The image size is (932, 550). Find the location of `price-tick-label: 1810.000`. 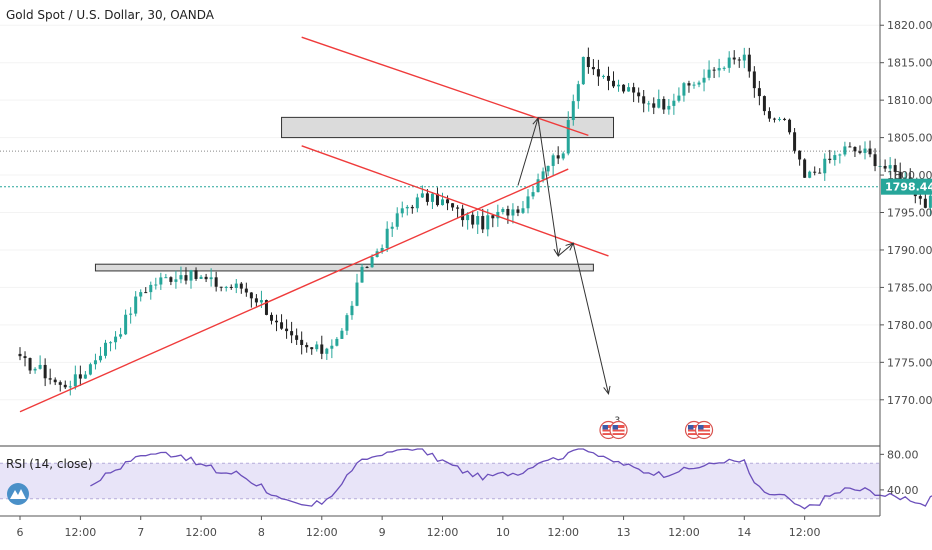

price-tick-label: 1810.000 is located at coordinates (909, 100).